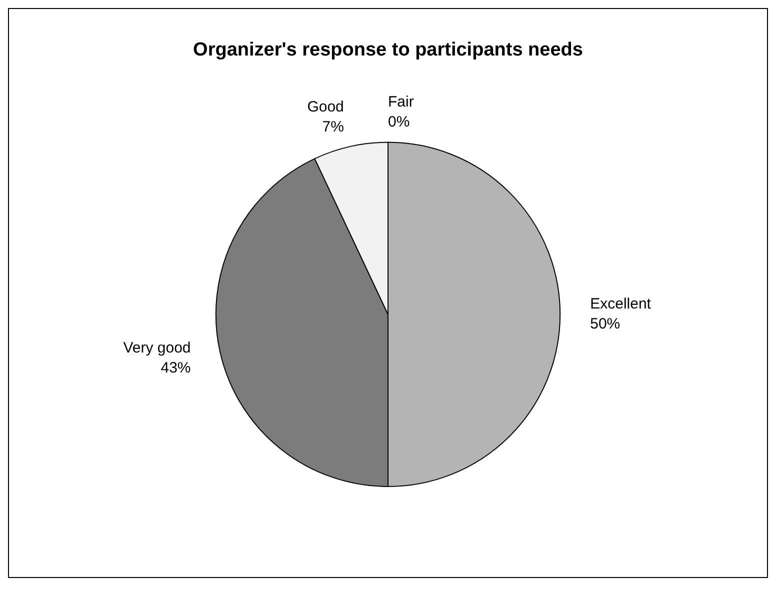 The height and width of the screenshot is (590, 778). What do you see at coordinates (175, 368) in the screenshot?
I see `data-label: 43%` at bounding box center [175, 368].